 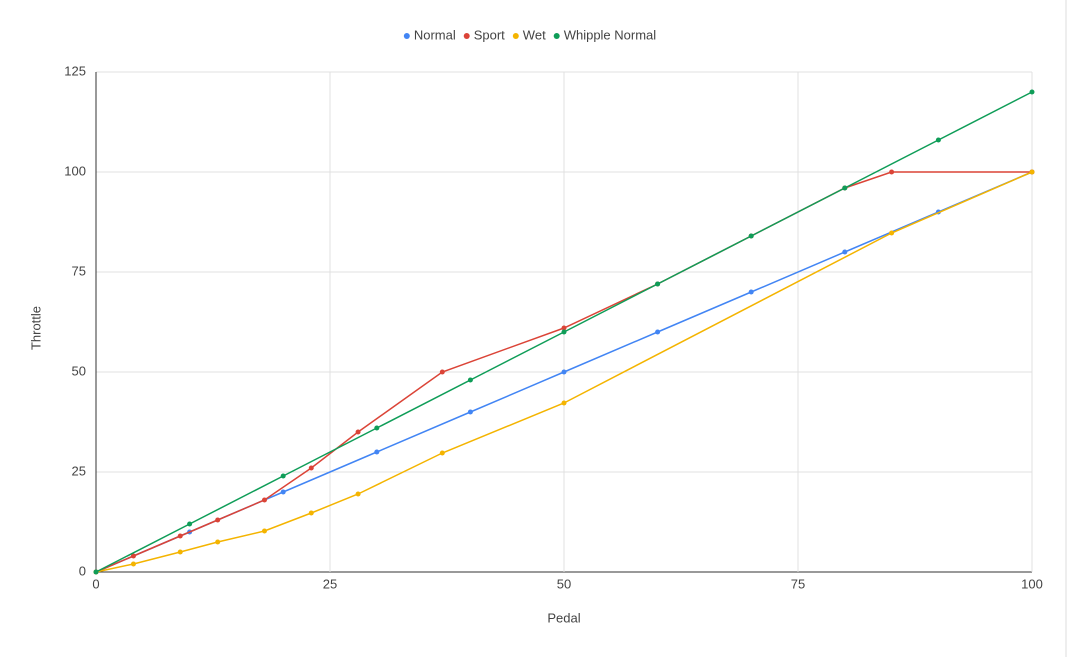 I want to click on y-tick-label: 100, so click(x=75, y=170).